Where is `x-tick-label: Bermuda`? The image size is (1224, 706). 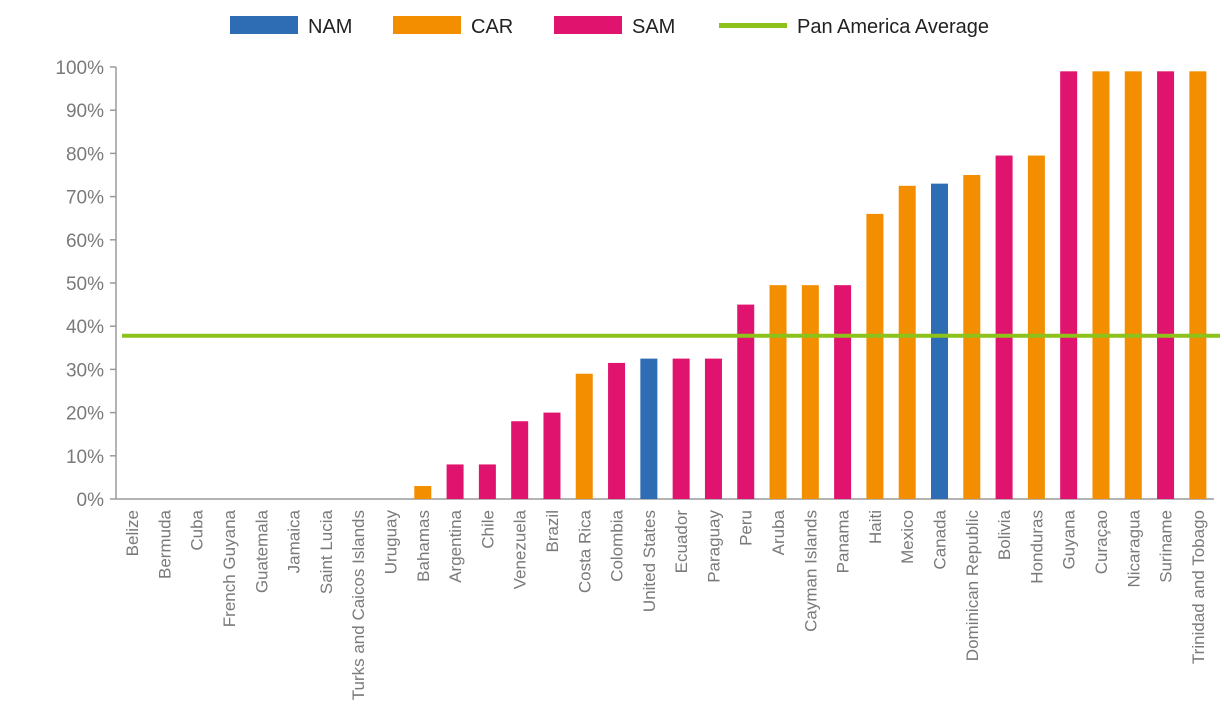
x-tick-label: Bermuda is located at coordinates (164, 544).